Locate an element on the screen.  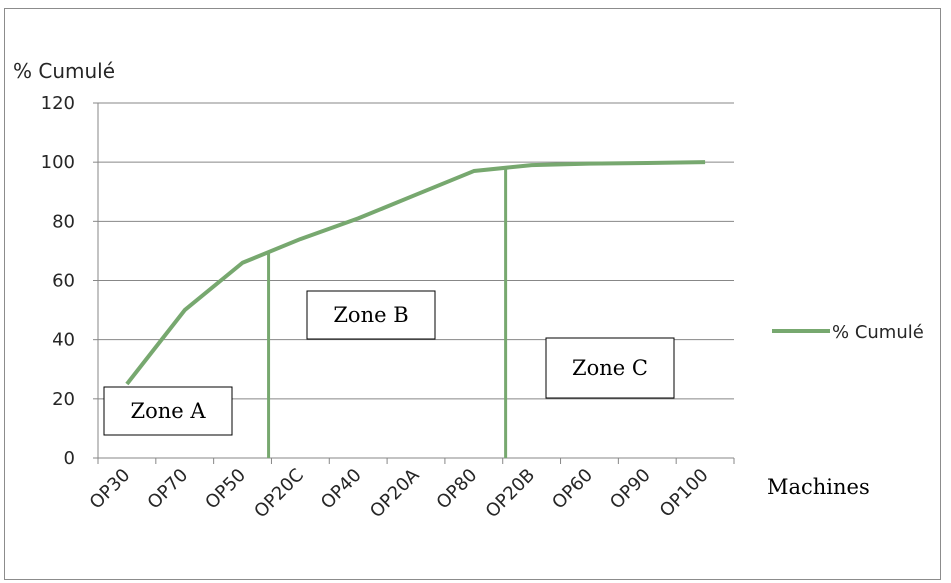
y-axis-label: % Cumulé is located at coordinates (64, 71).